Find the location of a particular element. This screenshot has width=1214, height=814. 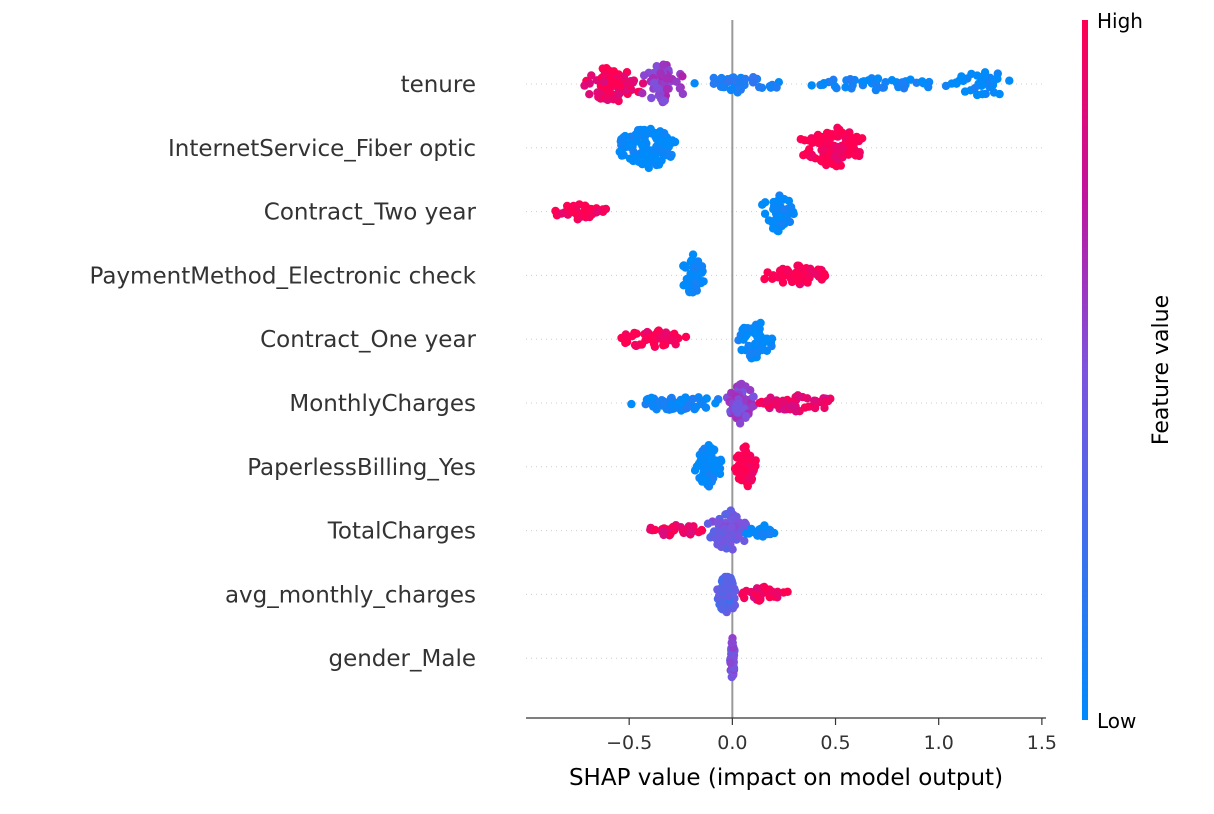

feature-label: InternetService_Fiber optic is located at coordinates (322, 149).